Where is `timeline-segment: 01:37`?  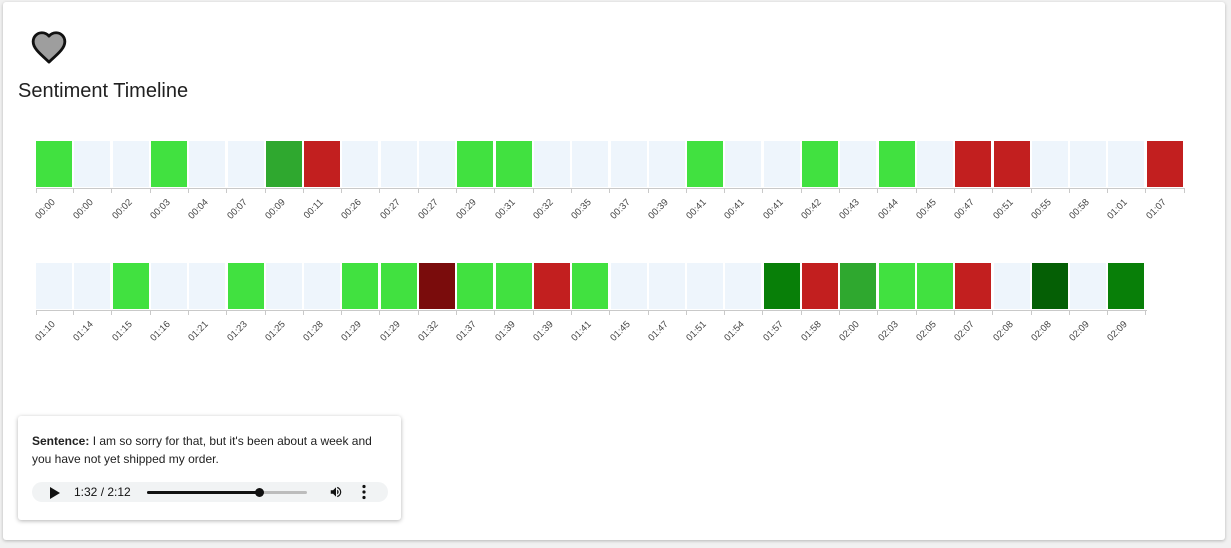
timeline-segment: 01:37 is located at coordinates (475, 306).